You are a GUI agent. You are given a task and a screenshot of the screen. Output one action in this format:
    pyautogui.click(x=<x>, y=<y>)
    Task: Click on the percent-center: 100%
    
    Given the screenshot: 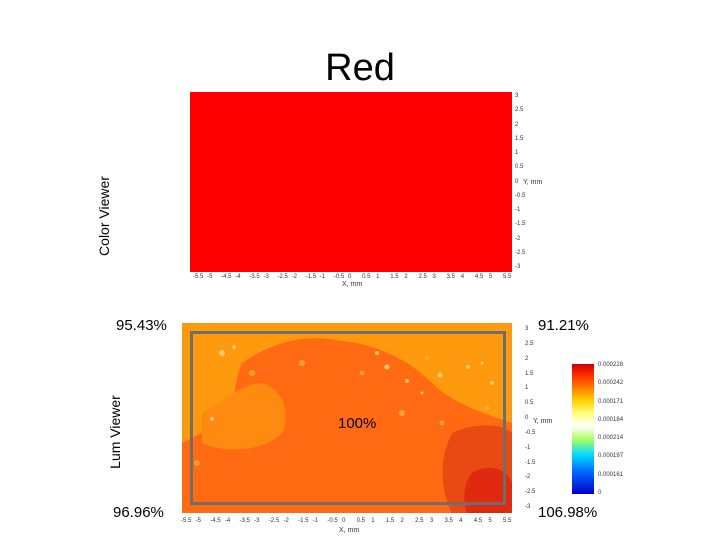 What is the action you would take?
    pyautogui.click(x=357, y=423)
    